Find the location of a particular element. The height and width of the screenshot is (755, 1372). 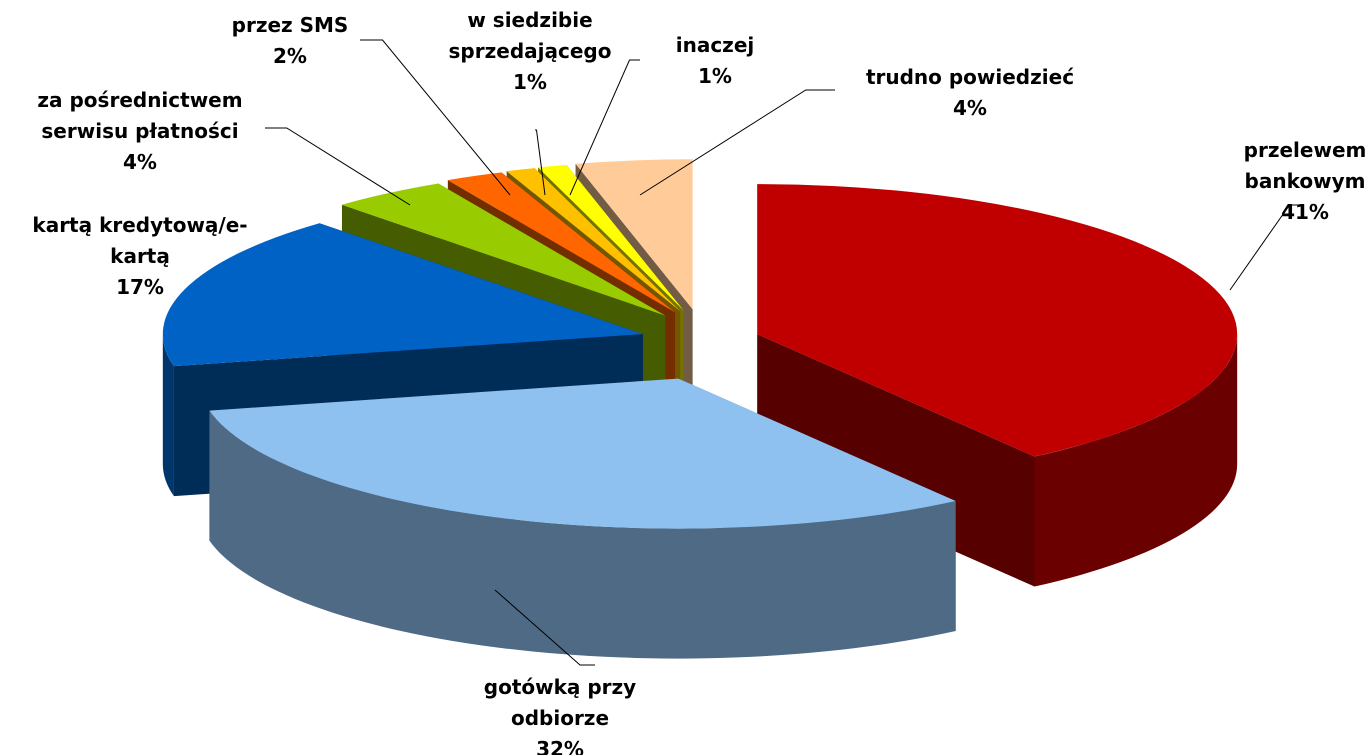

category-label: kartą kredytową/e-kartą is located at coordinates (140, 240).